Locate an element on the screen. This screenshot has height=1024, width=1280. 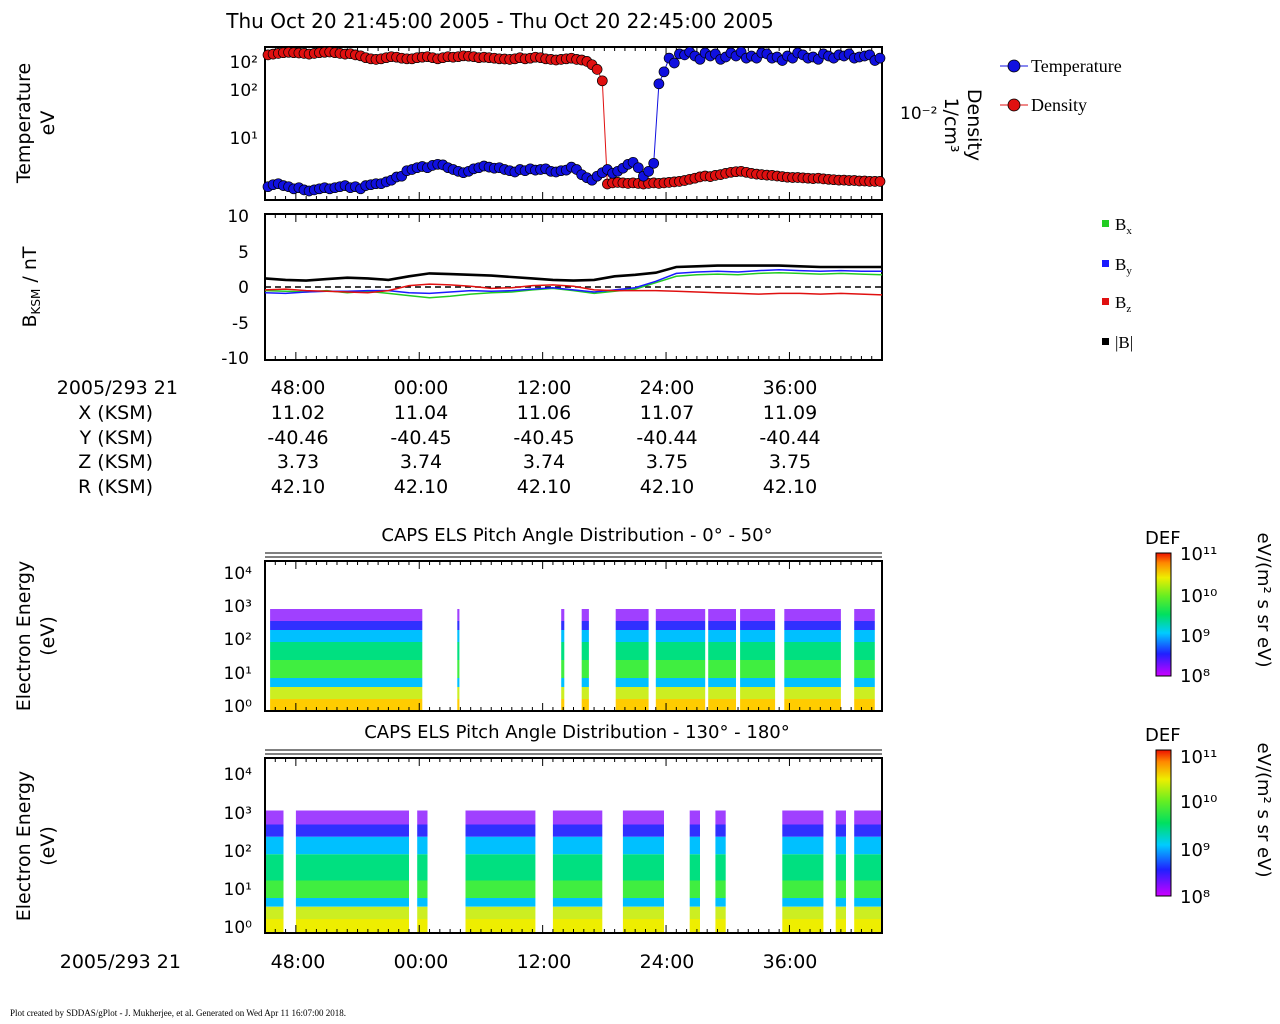
legend-marker-temperature is located at coordinates (1014, 66).